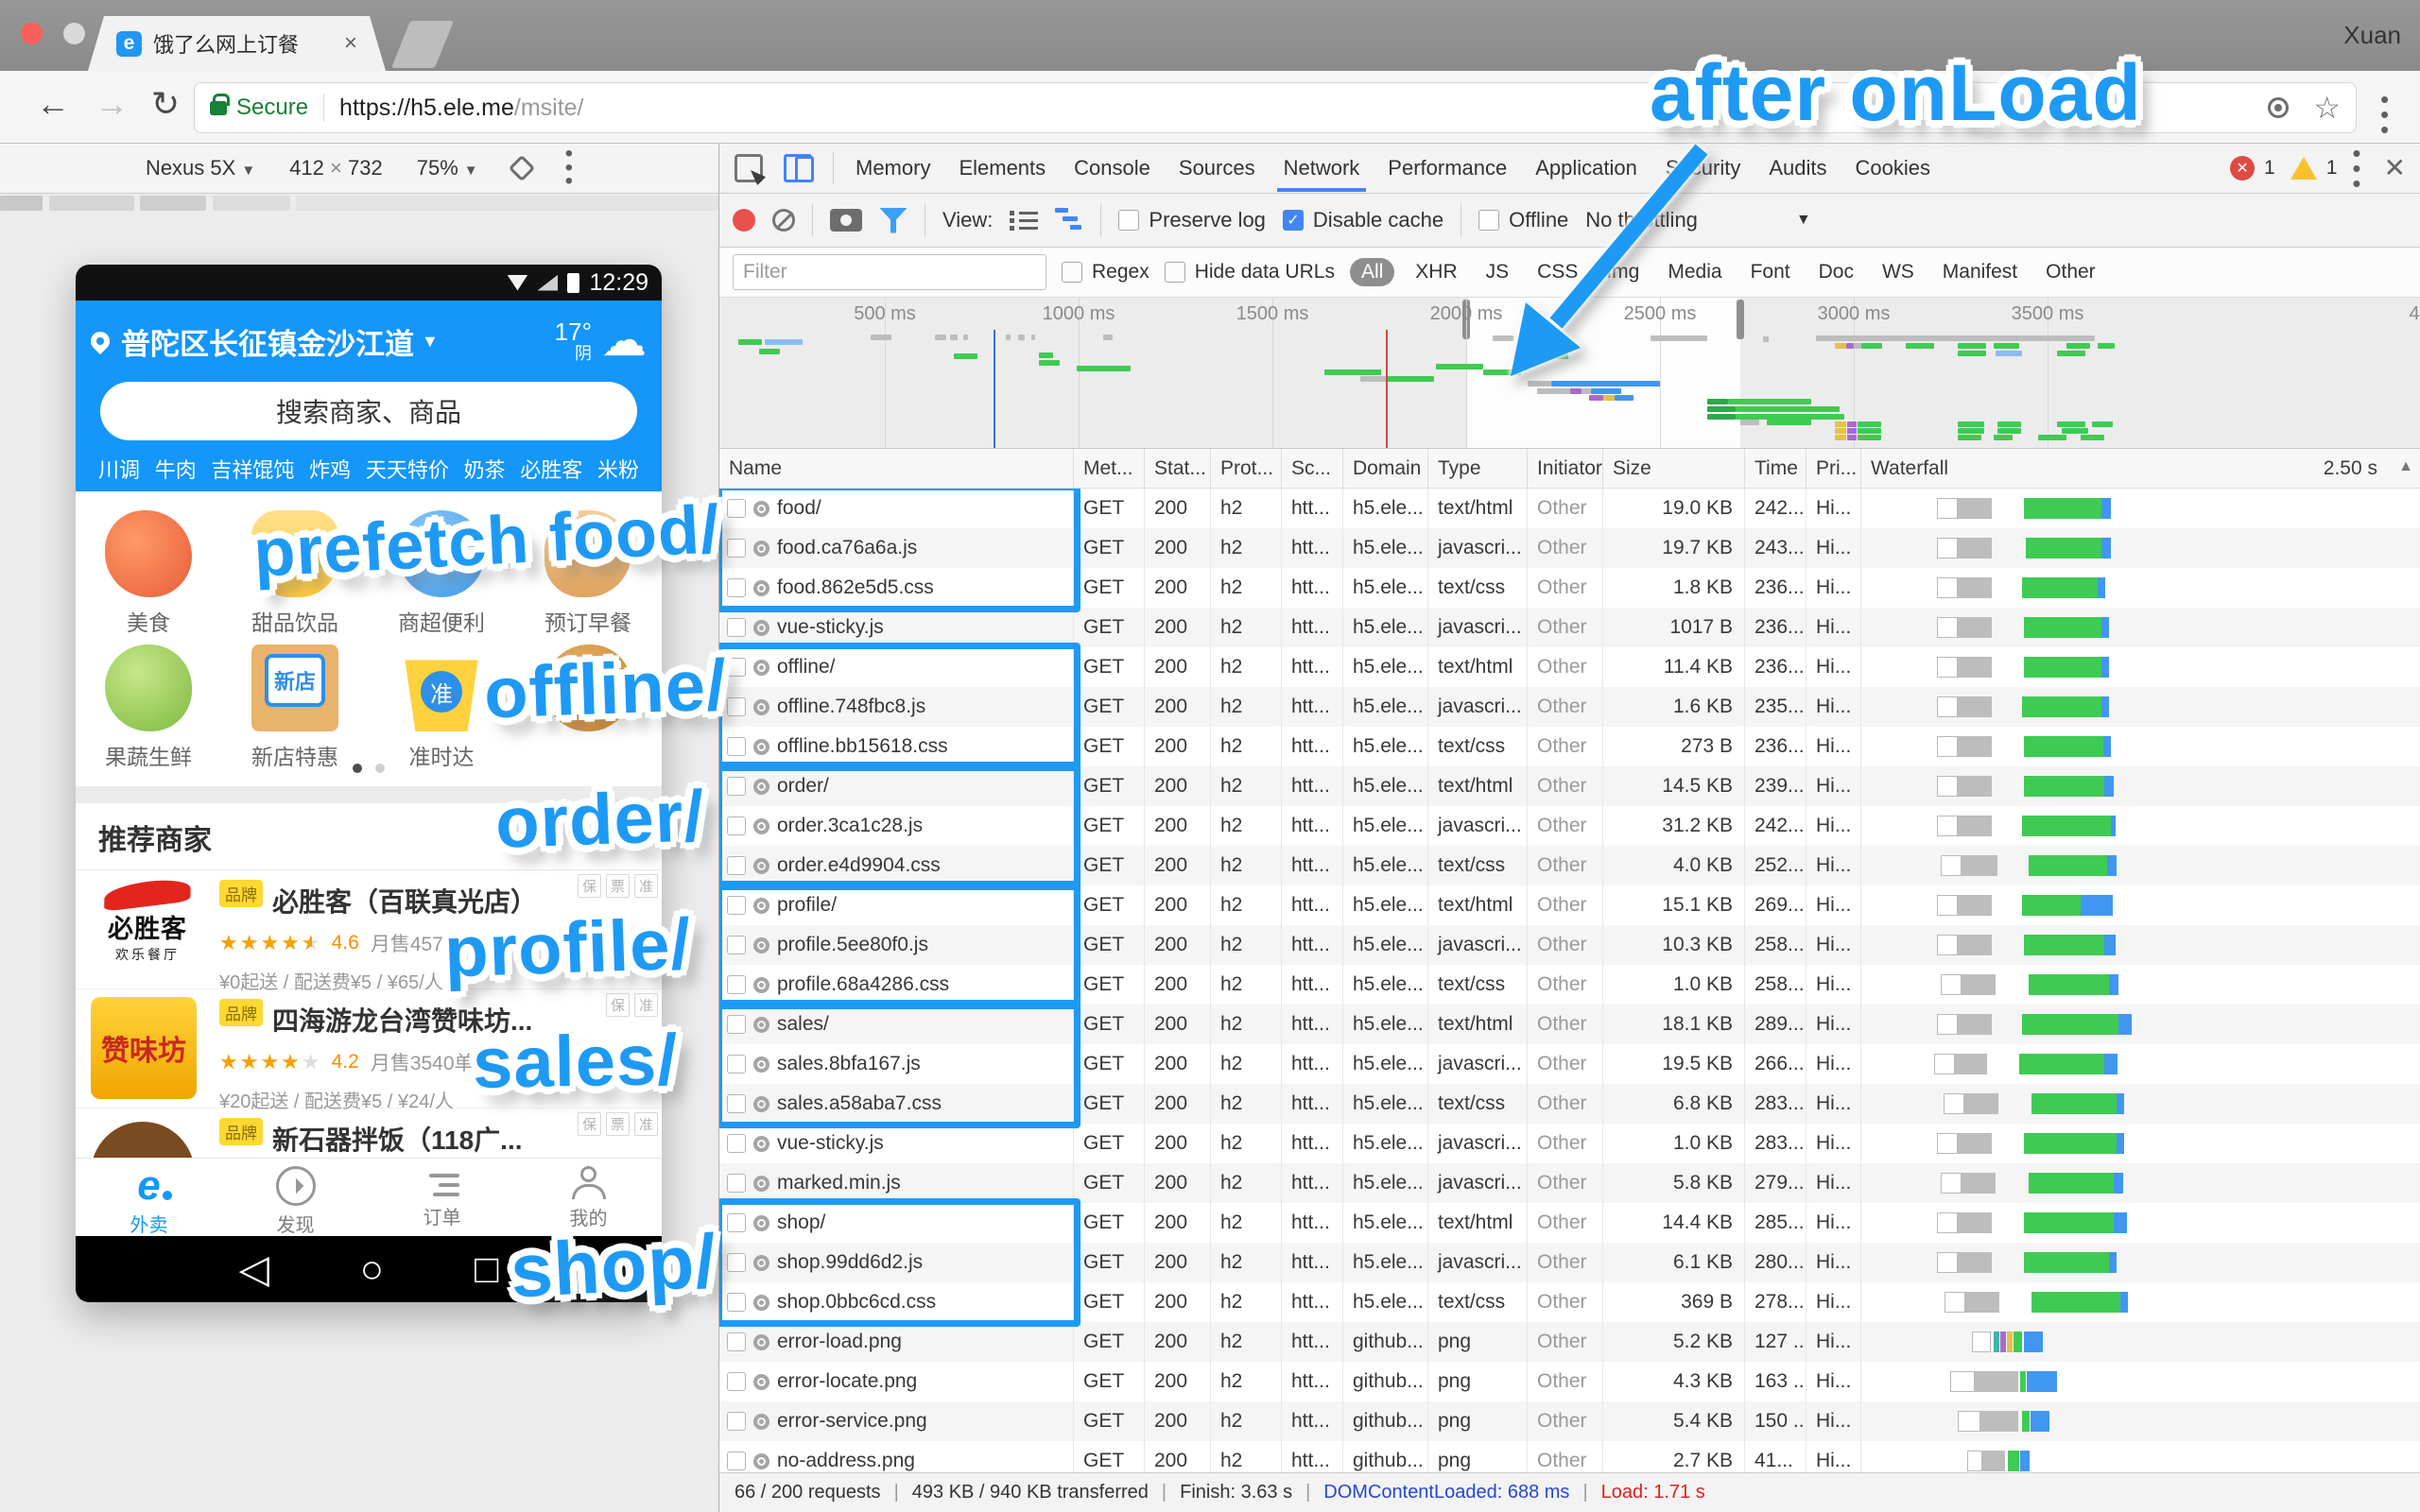  I want to click on view-waterfall-icon, so click(1069, 220).